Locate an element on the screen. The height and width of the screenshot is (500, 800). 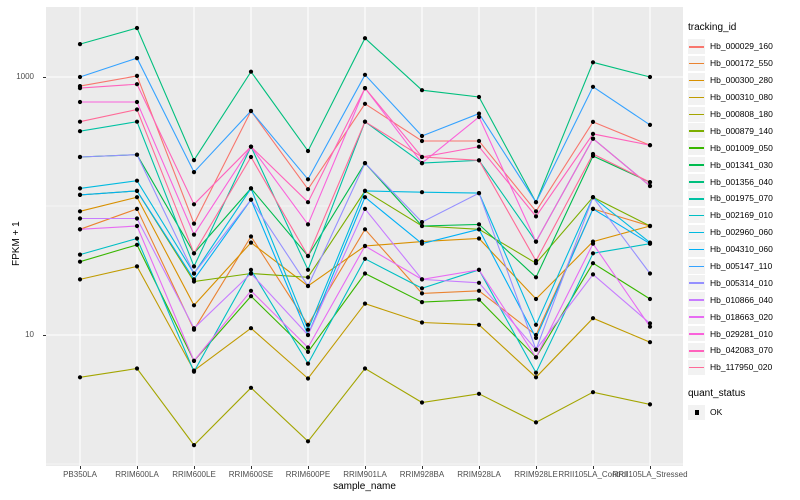
legend-item: Hb_018663_020 is located at coordinates (743, 316).